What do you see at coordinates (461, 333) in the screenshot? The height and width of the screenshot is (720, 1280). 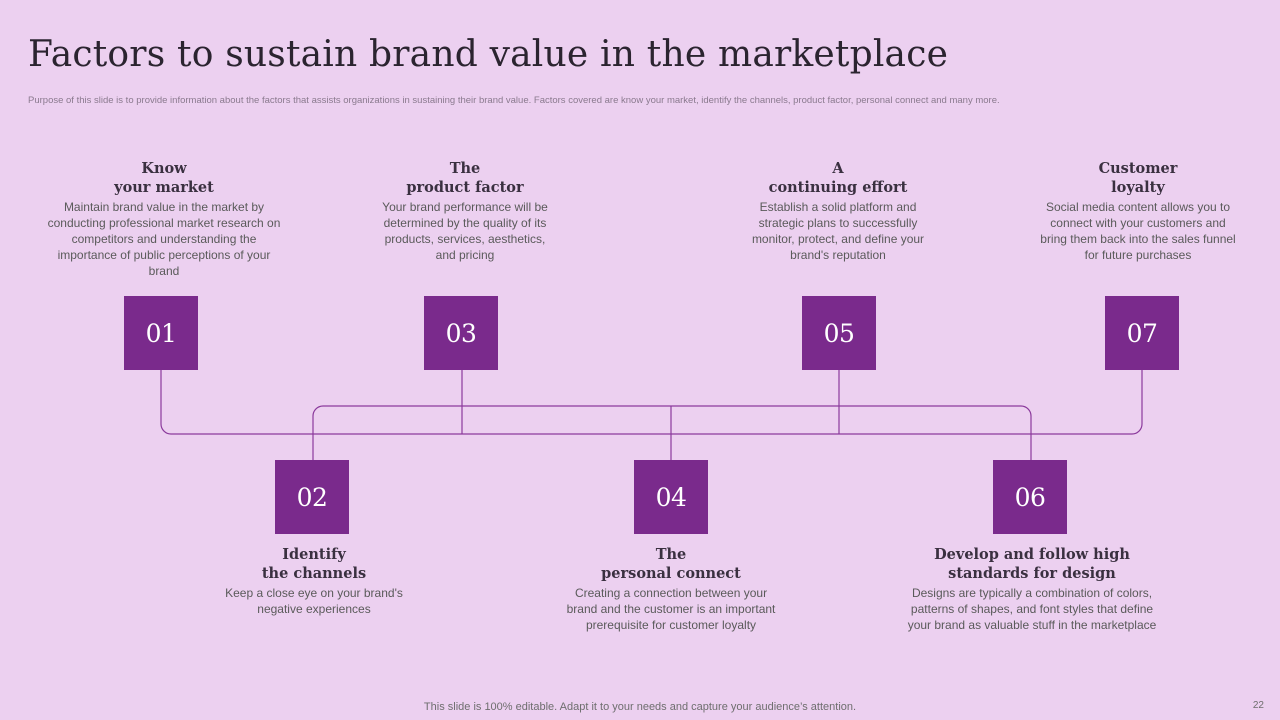 I see `factor-03-number-box: 03` at bounding box center [461, 333].